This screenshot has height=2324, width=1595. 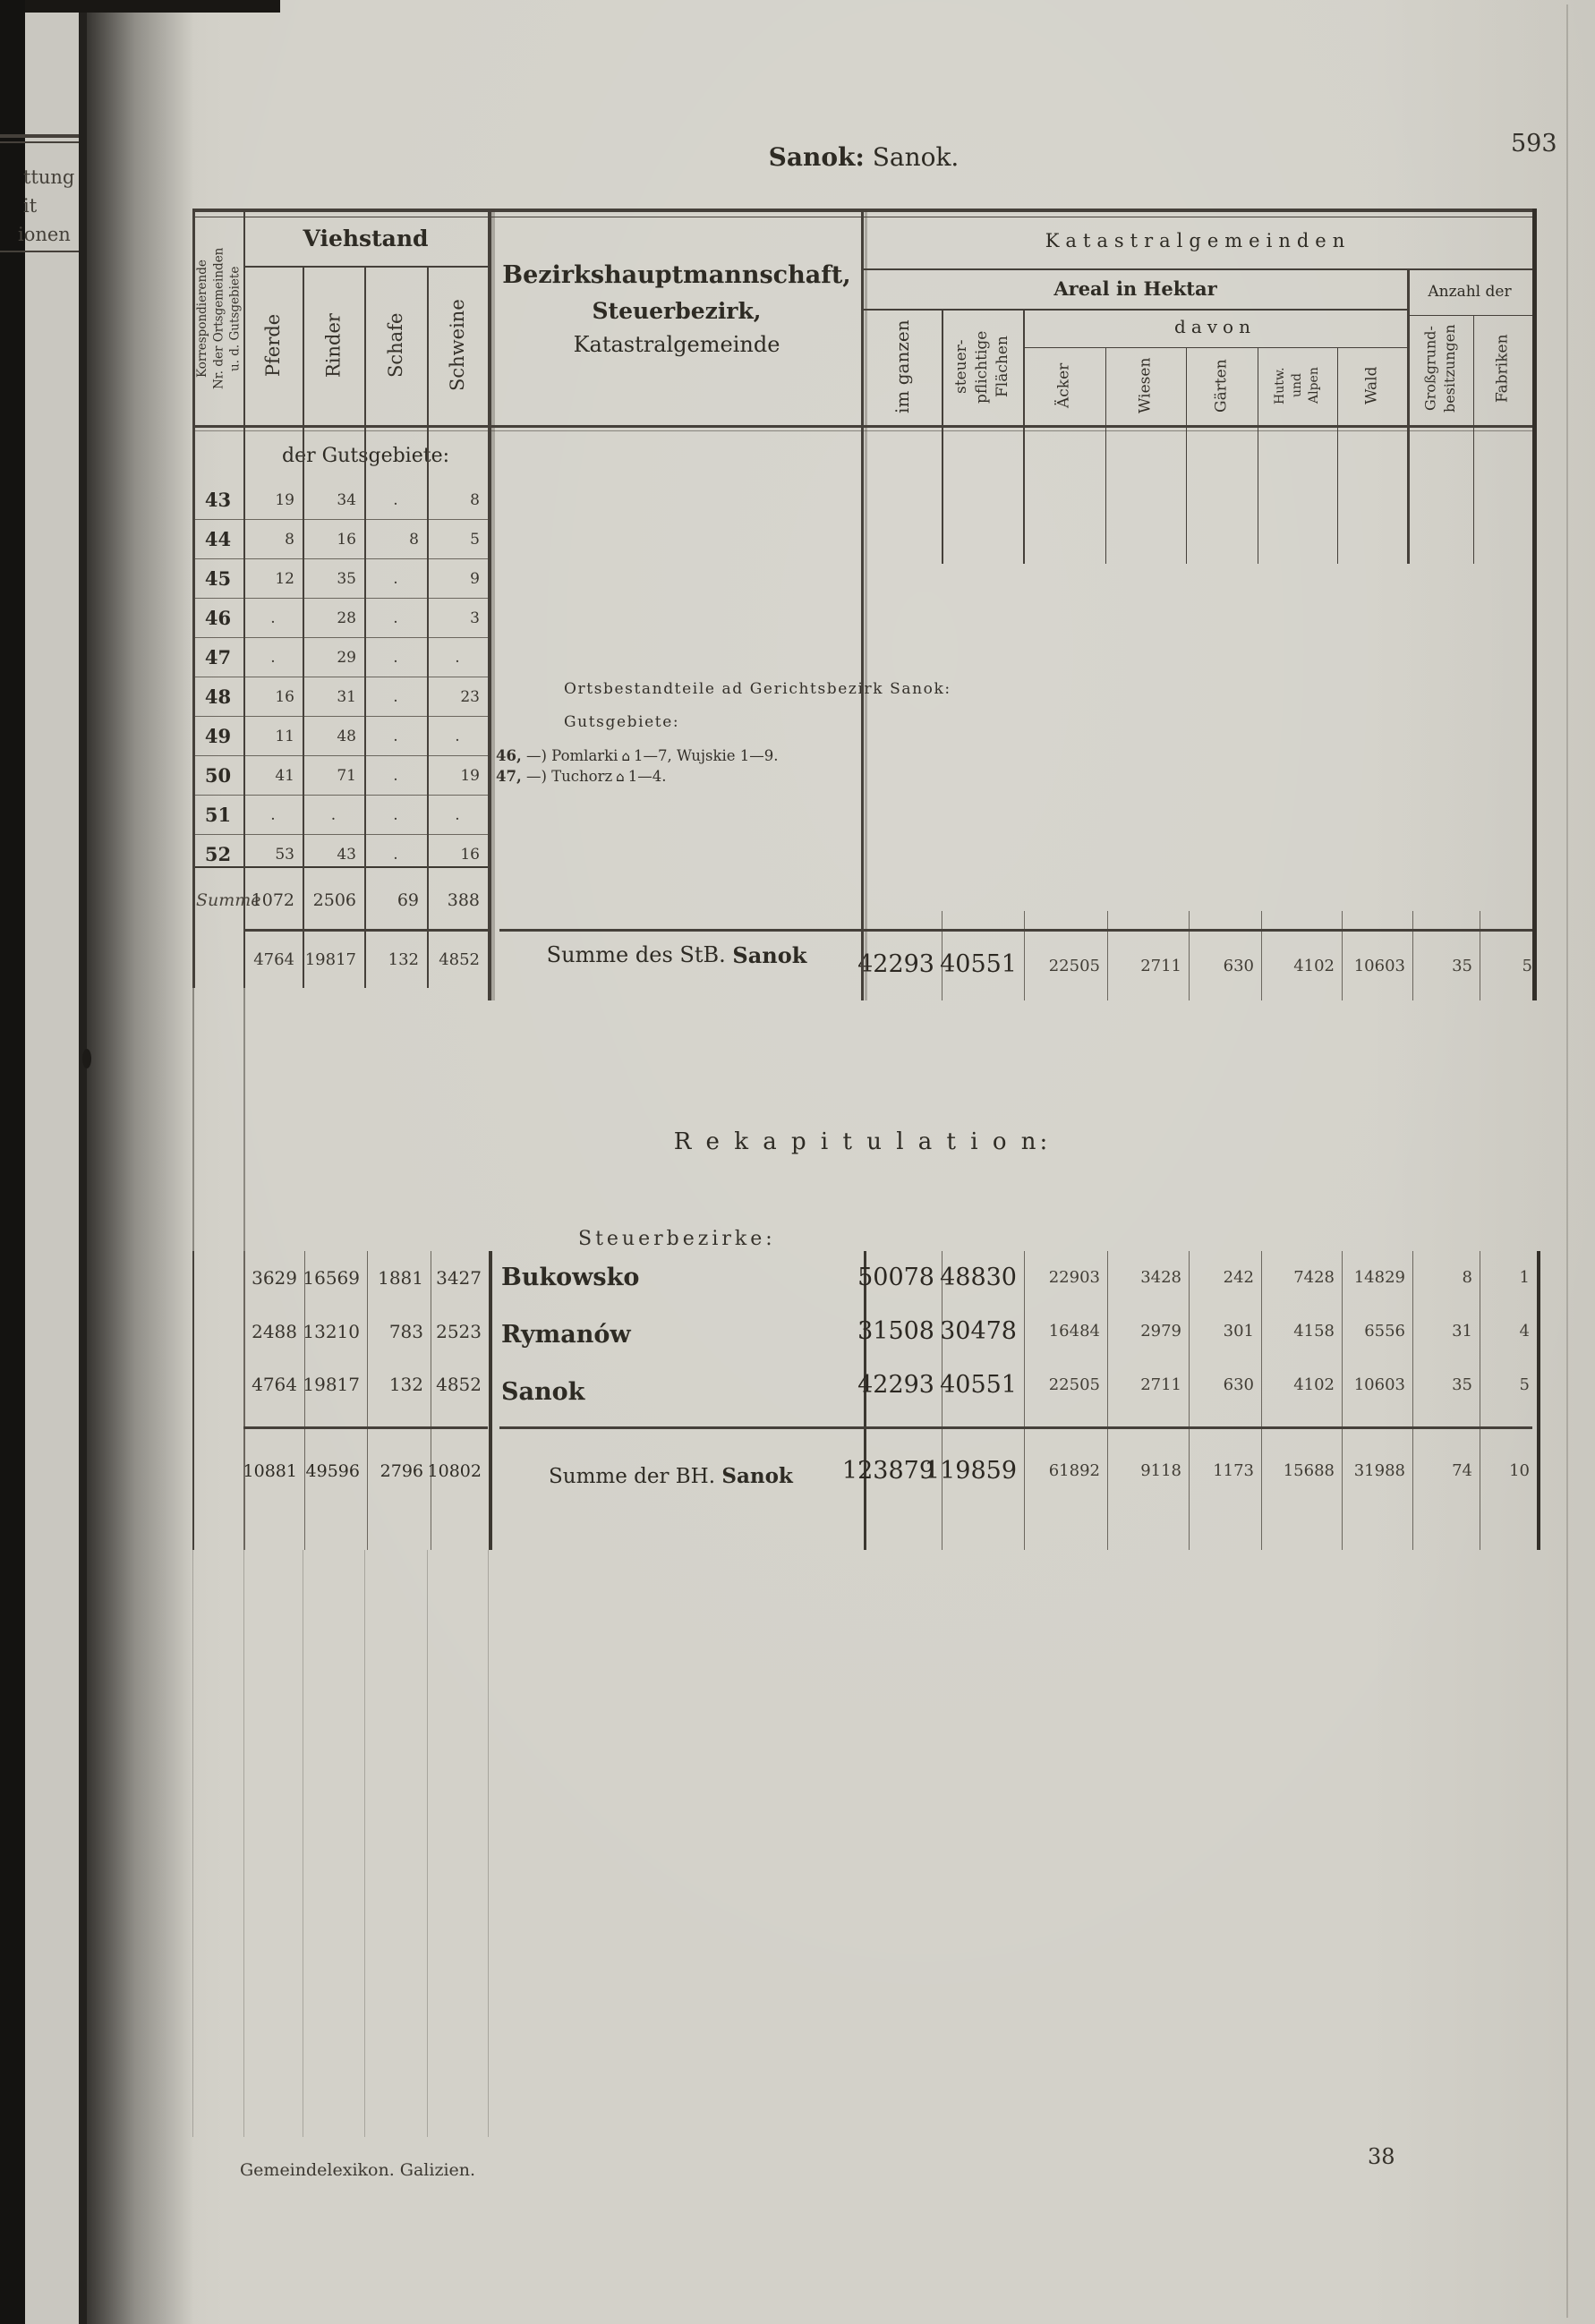 I want to click on bh-label-bold: Sanok, so click(x=757, y=1476).